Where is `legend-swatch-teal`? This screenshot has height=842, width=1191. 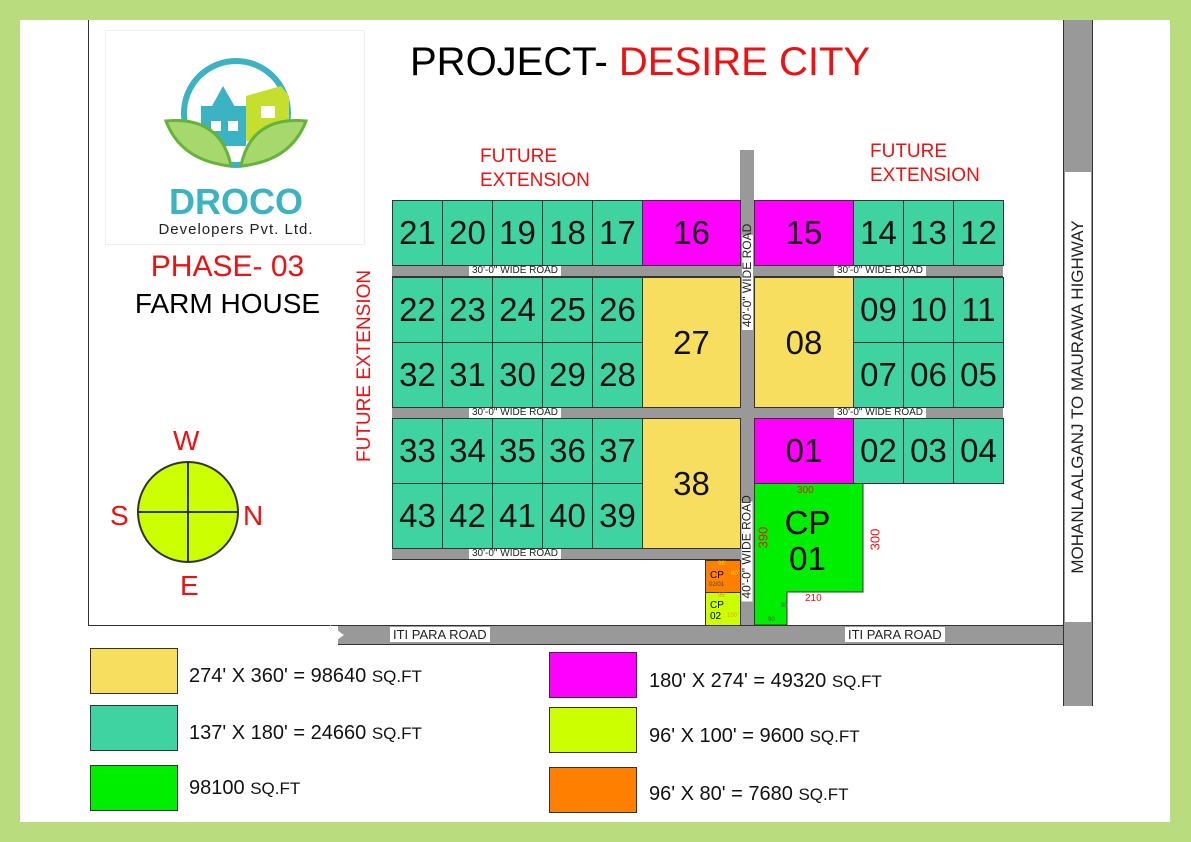 legend-swatch-teal is located at coordinates (134, 728).